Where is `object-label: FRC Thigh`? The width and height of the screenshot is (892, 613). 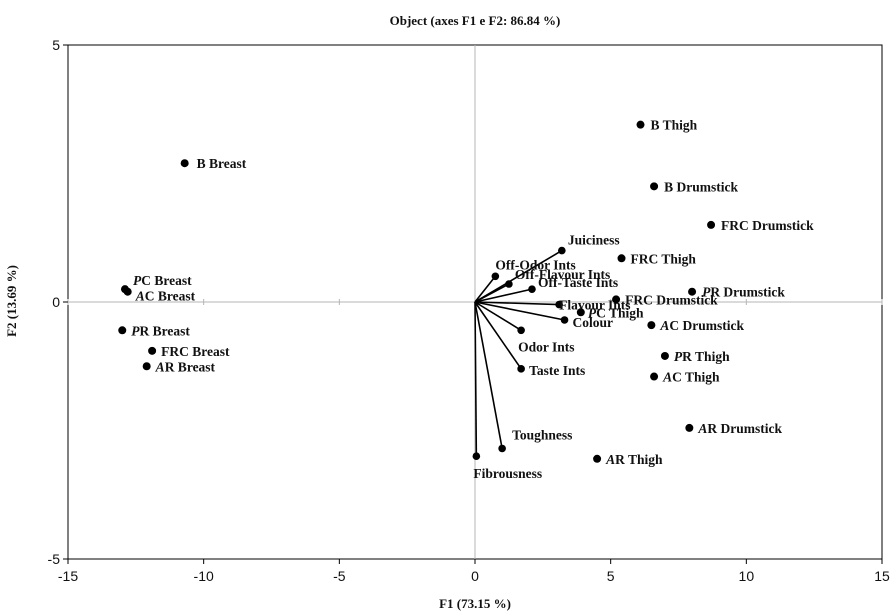
object-label: FRC Thigh is located at coordinates (664, 258).